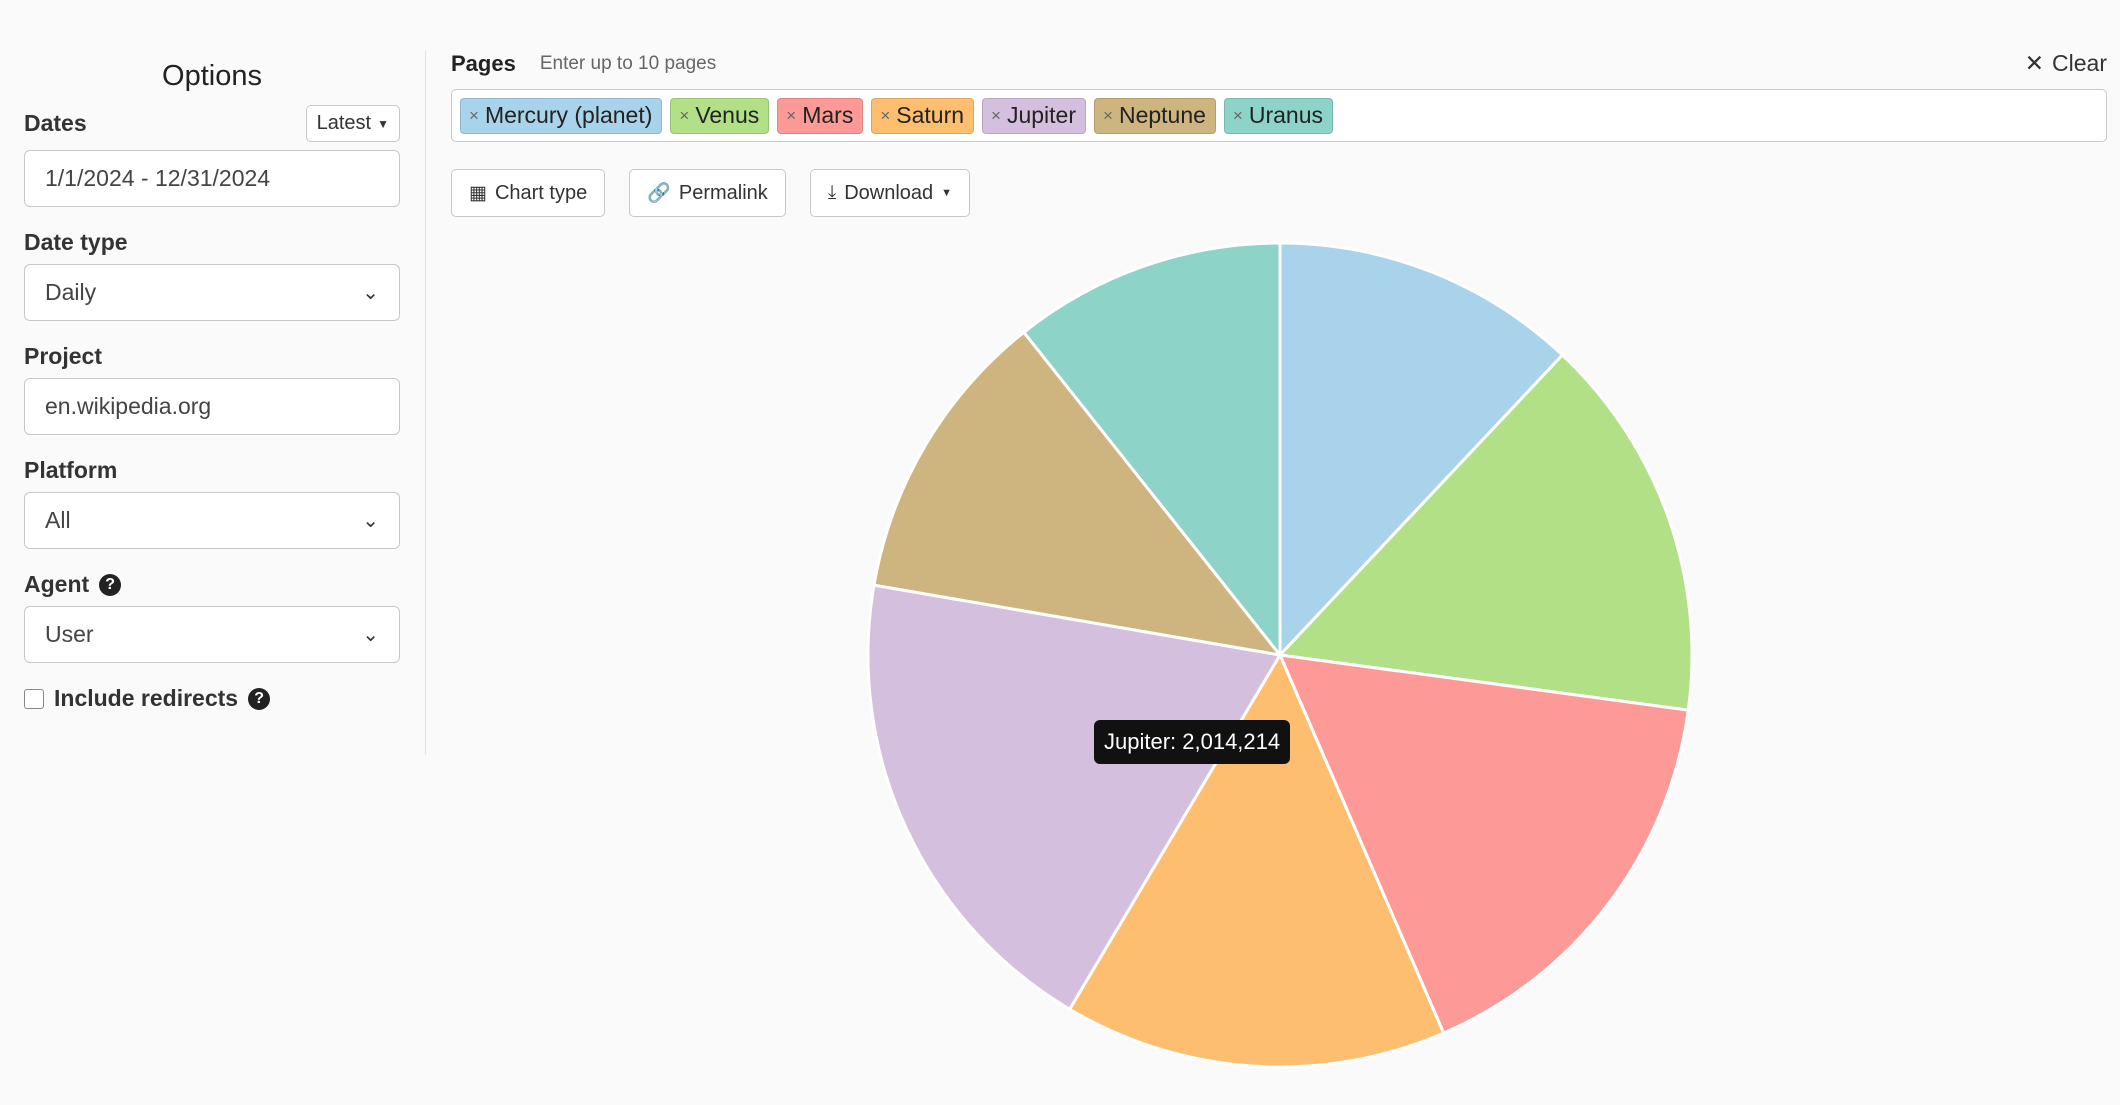 Image resolution: width=2120 pixels, height=1105 pixels. I want to click on date-type-group: Date type Daily ⌄, so click(212, 275).